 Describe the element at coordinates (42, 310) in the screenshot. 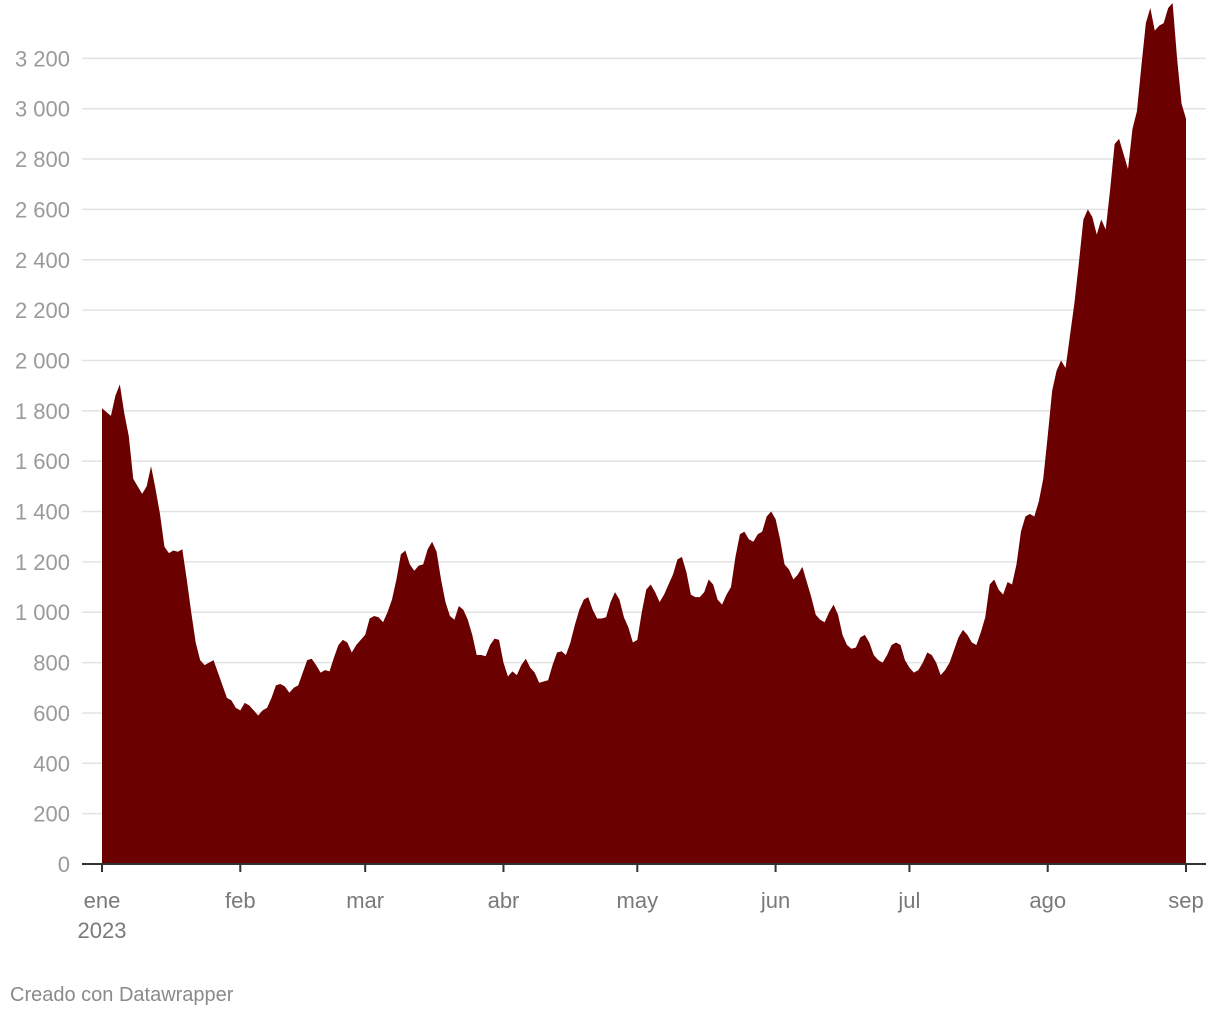

I see `y-tick-label: 2 200` at that location.